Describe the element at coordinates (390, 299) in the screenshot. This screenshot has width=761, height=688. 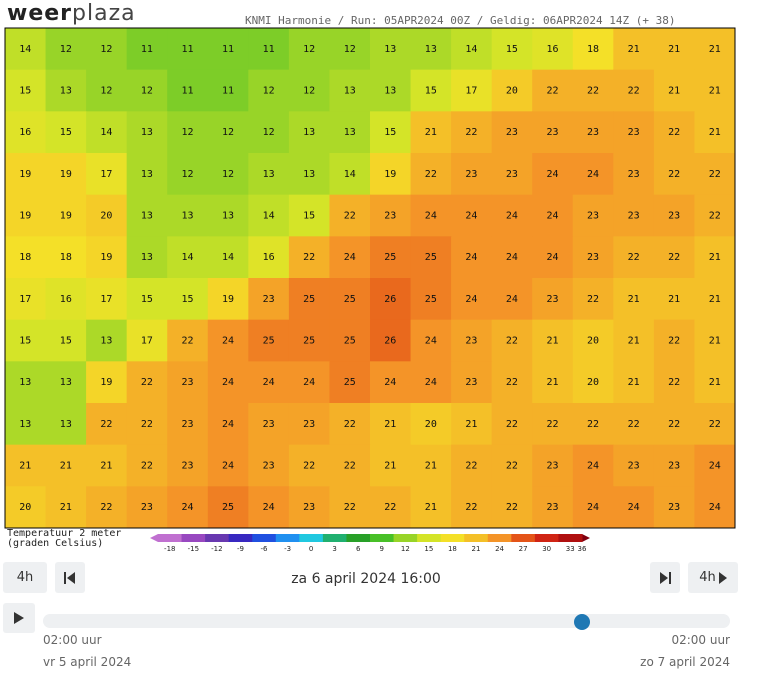
I see `temperature-label: 26` at that location.